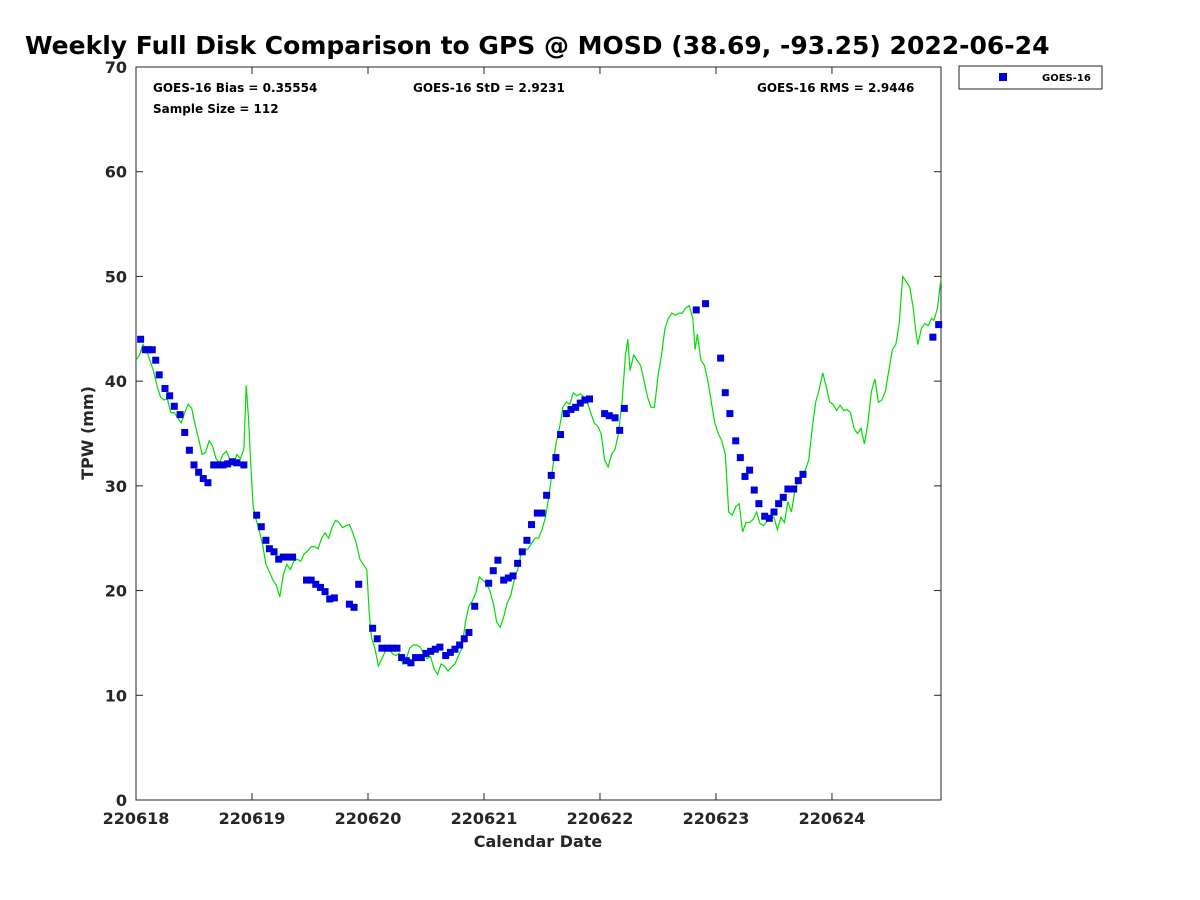 The height and width of the screenshot is (900, 1200). I want to click on y-tick-label: 70, so click(116, 67).